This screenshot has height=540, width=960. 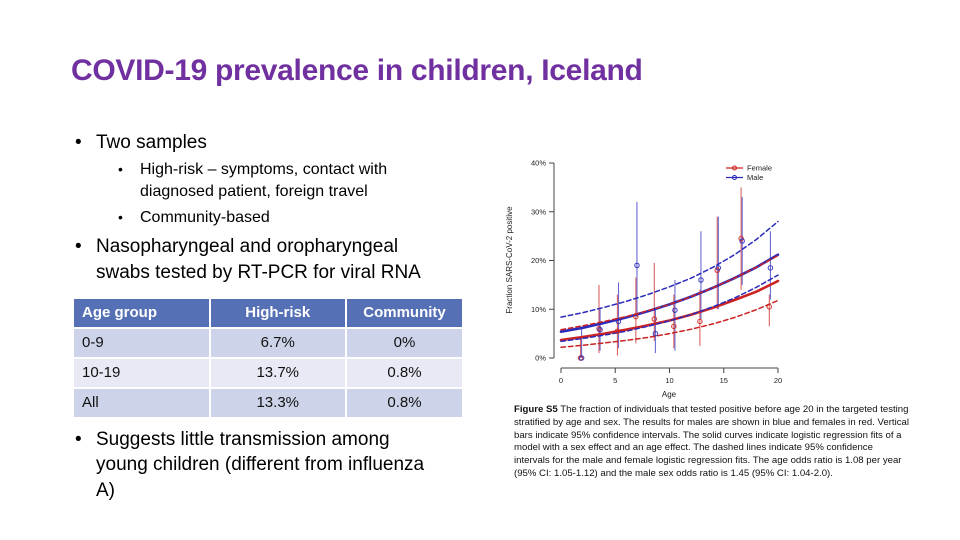 What do you see at coordinates (357, 70) in the screenshot?
I see `slide-title: COVID-19 prevalence in children, Iceland` at bounding box center [357, 70].